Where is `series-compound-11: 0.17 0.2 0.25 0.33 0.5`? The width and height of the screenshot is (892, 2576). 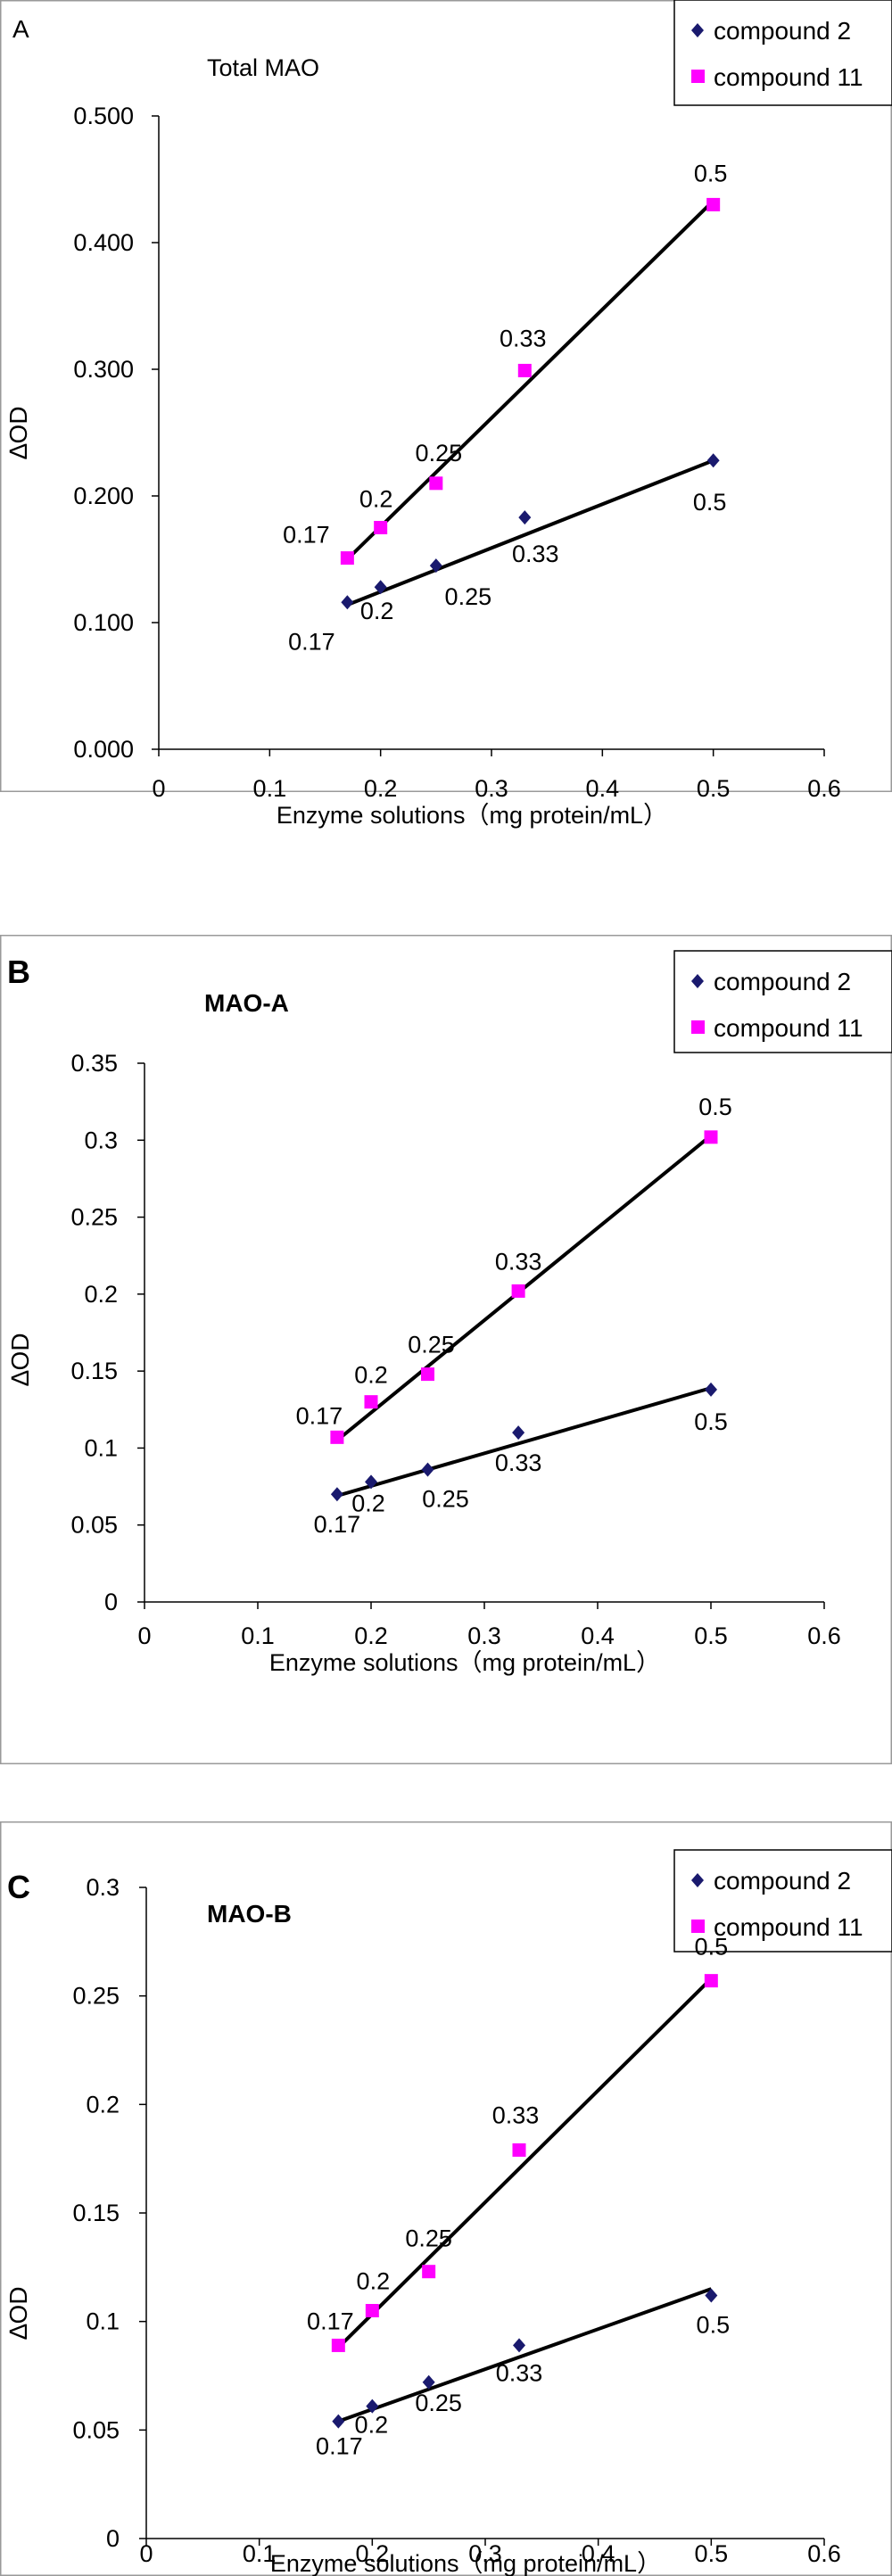 series-compound-11: 0.17 0.2 0.25 0.33 0.5 is located at coordinates (505, 363).